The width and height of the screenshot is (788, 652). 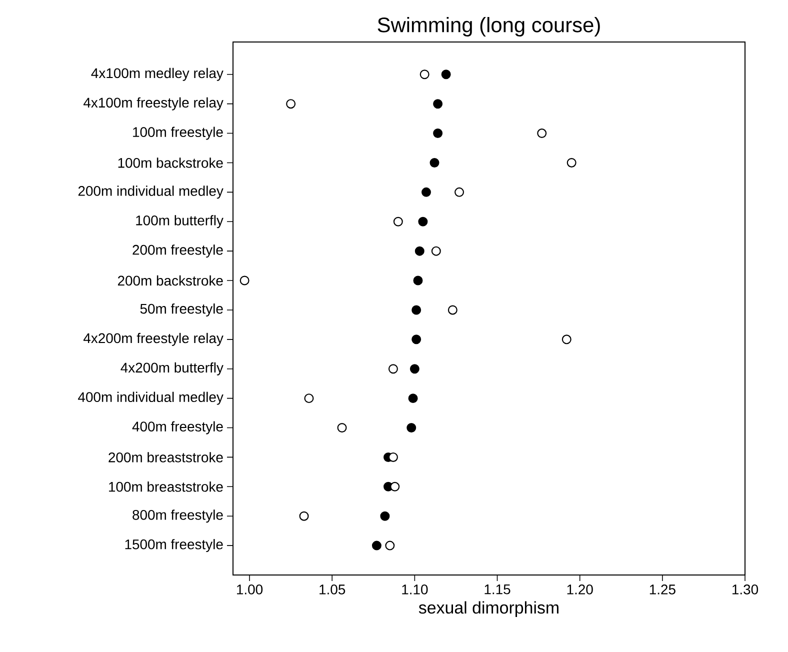 I want to click on y-tick-label: 4x100m medley relay, so click(x=157, y=74).